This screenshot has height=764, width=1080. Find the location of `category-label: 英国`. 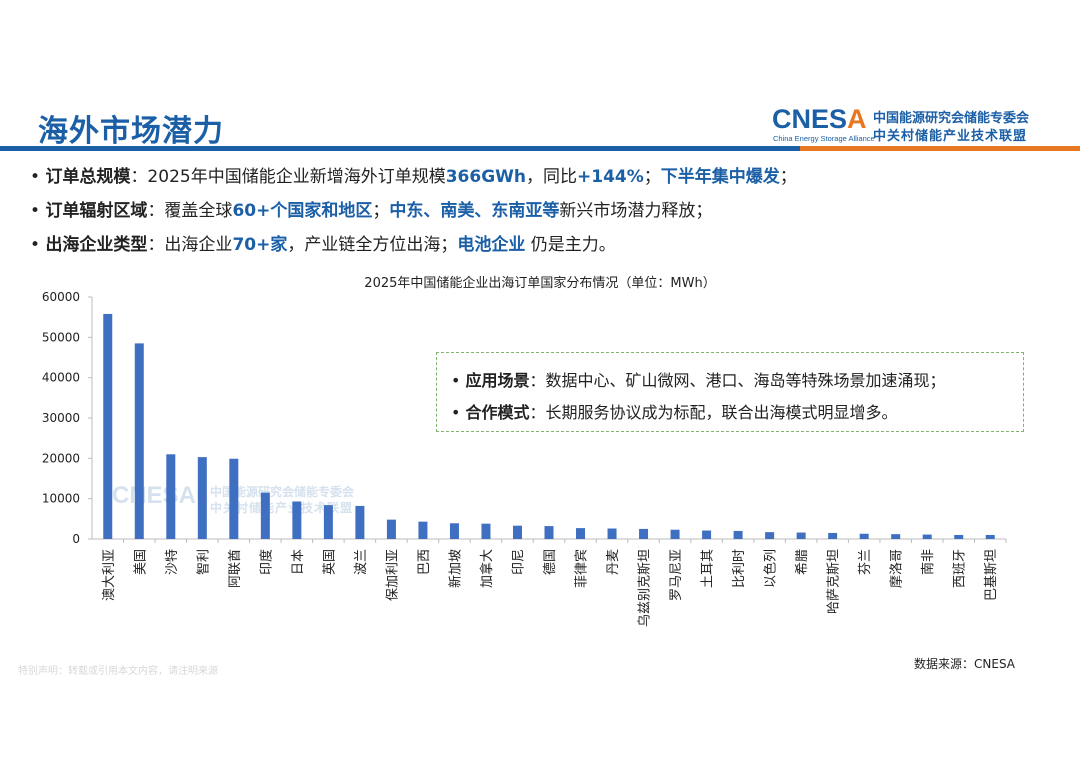

category-label: 英国 is located at coordinates (329, 562).